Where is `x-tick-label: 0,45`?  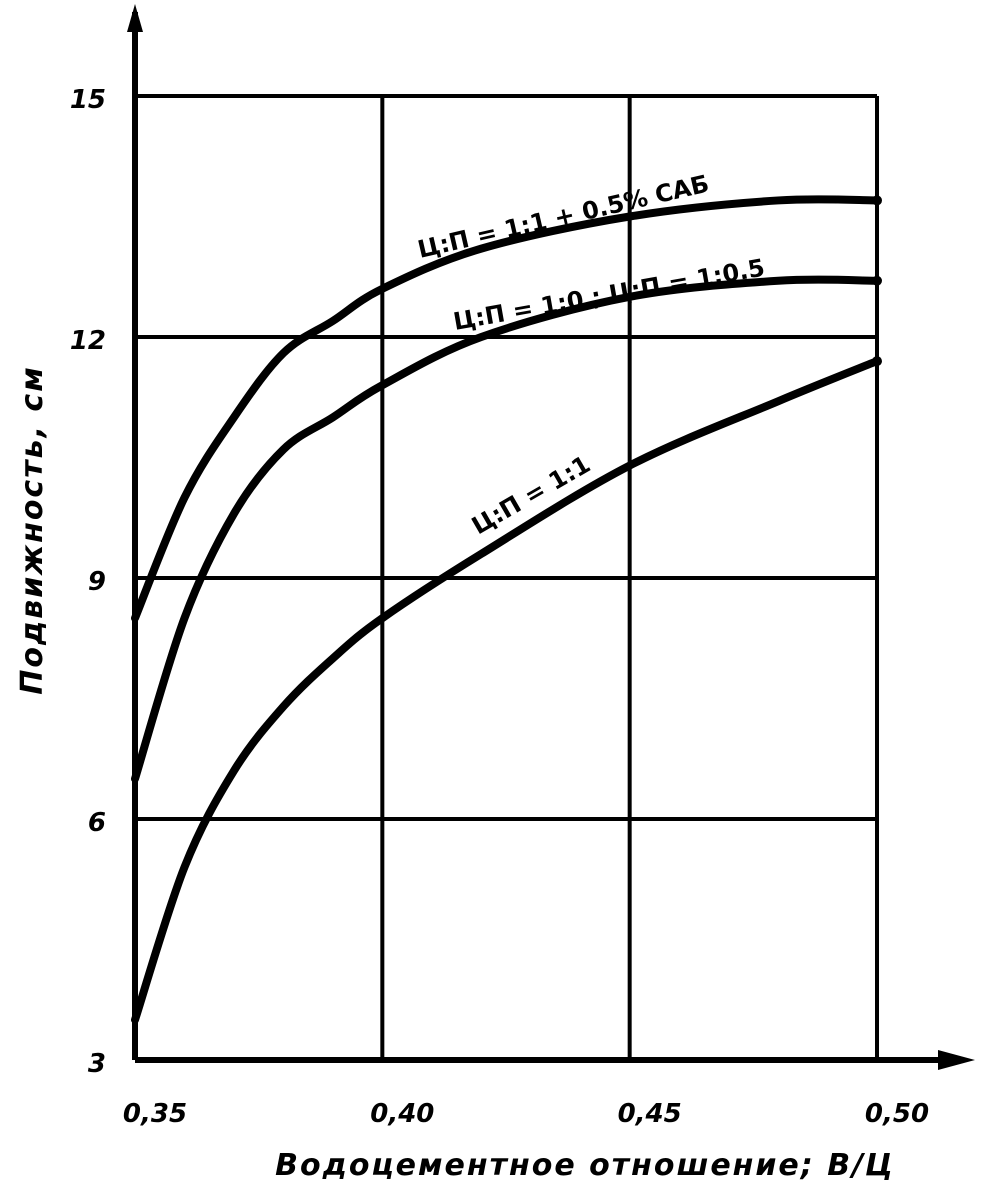 x-tick-label: 0,45 is located at coordinates (650, 1114).